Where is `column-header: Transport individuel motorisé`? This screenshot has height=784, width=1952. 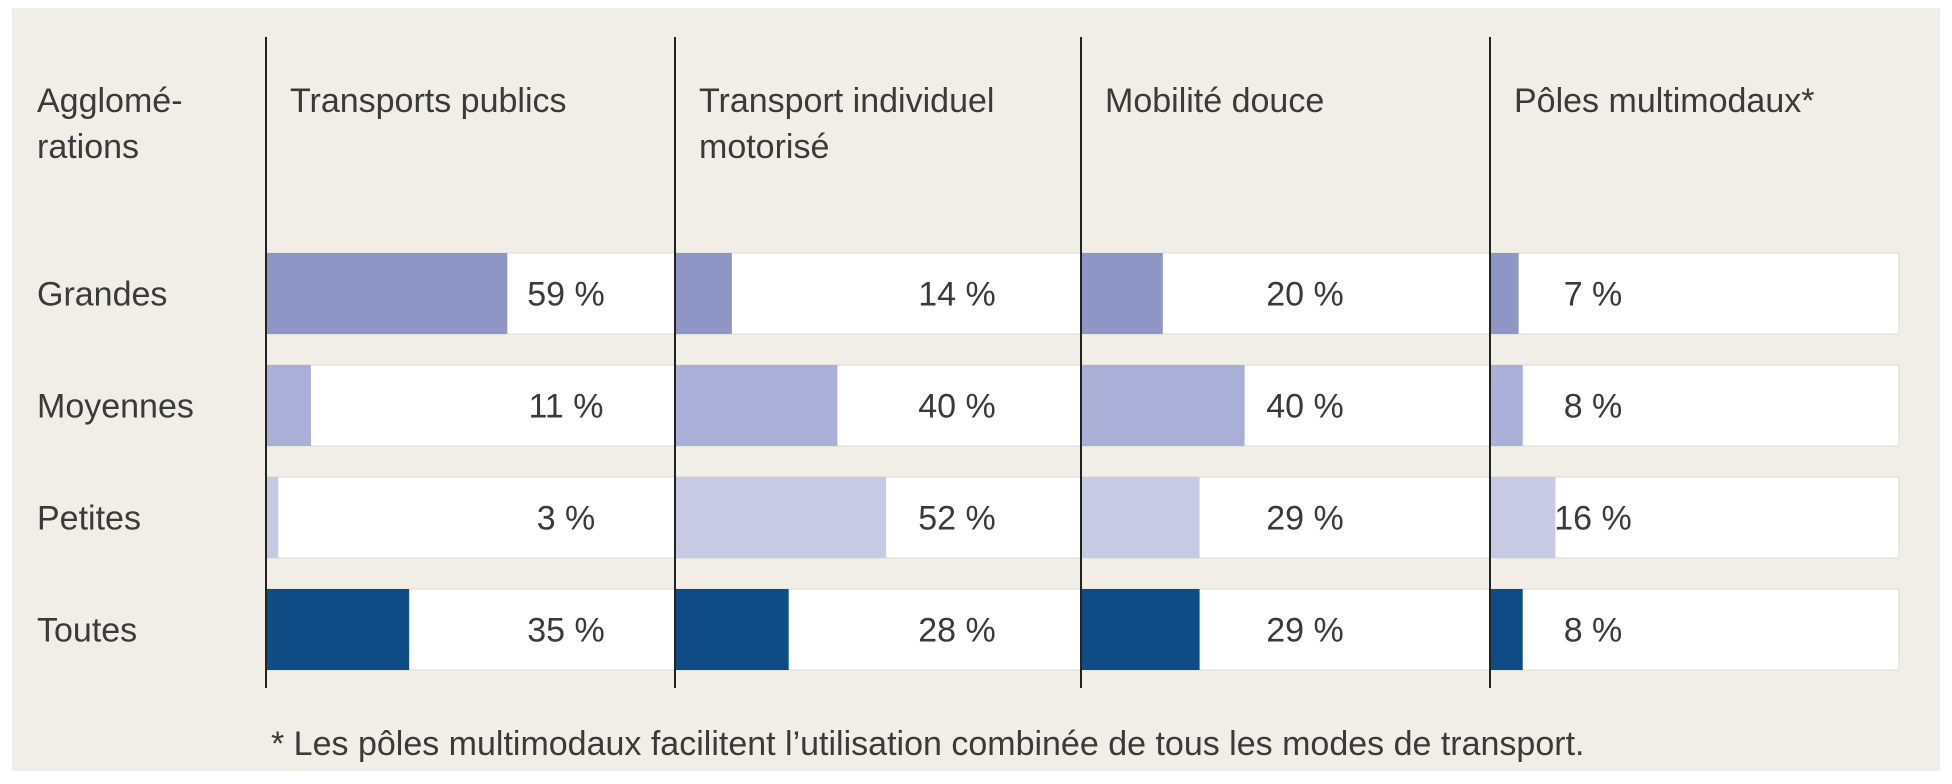
column-header: Transport individuel motorisé is located at coordinates (846, 124).